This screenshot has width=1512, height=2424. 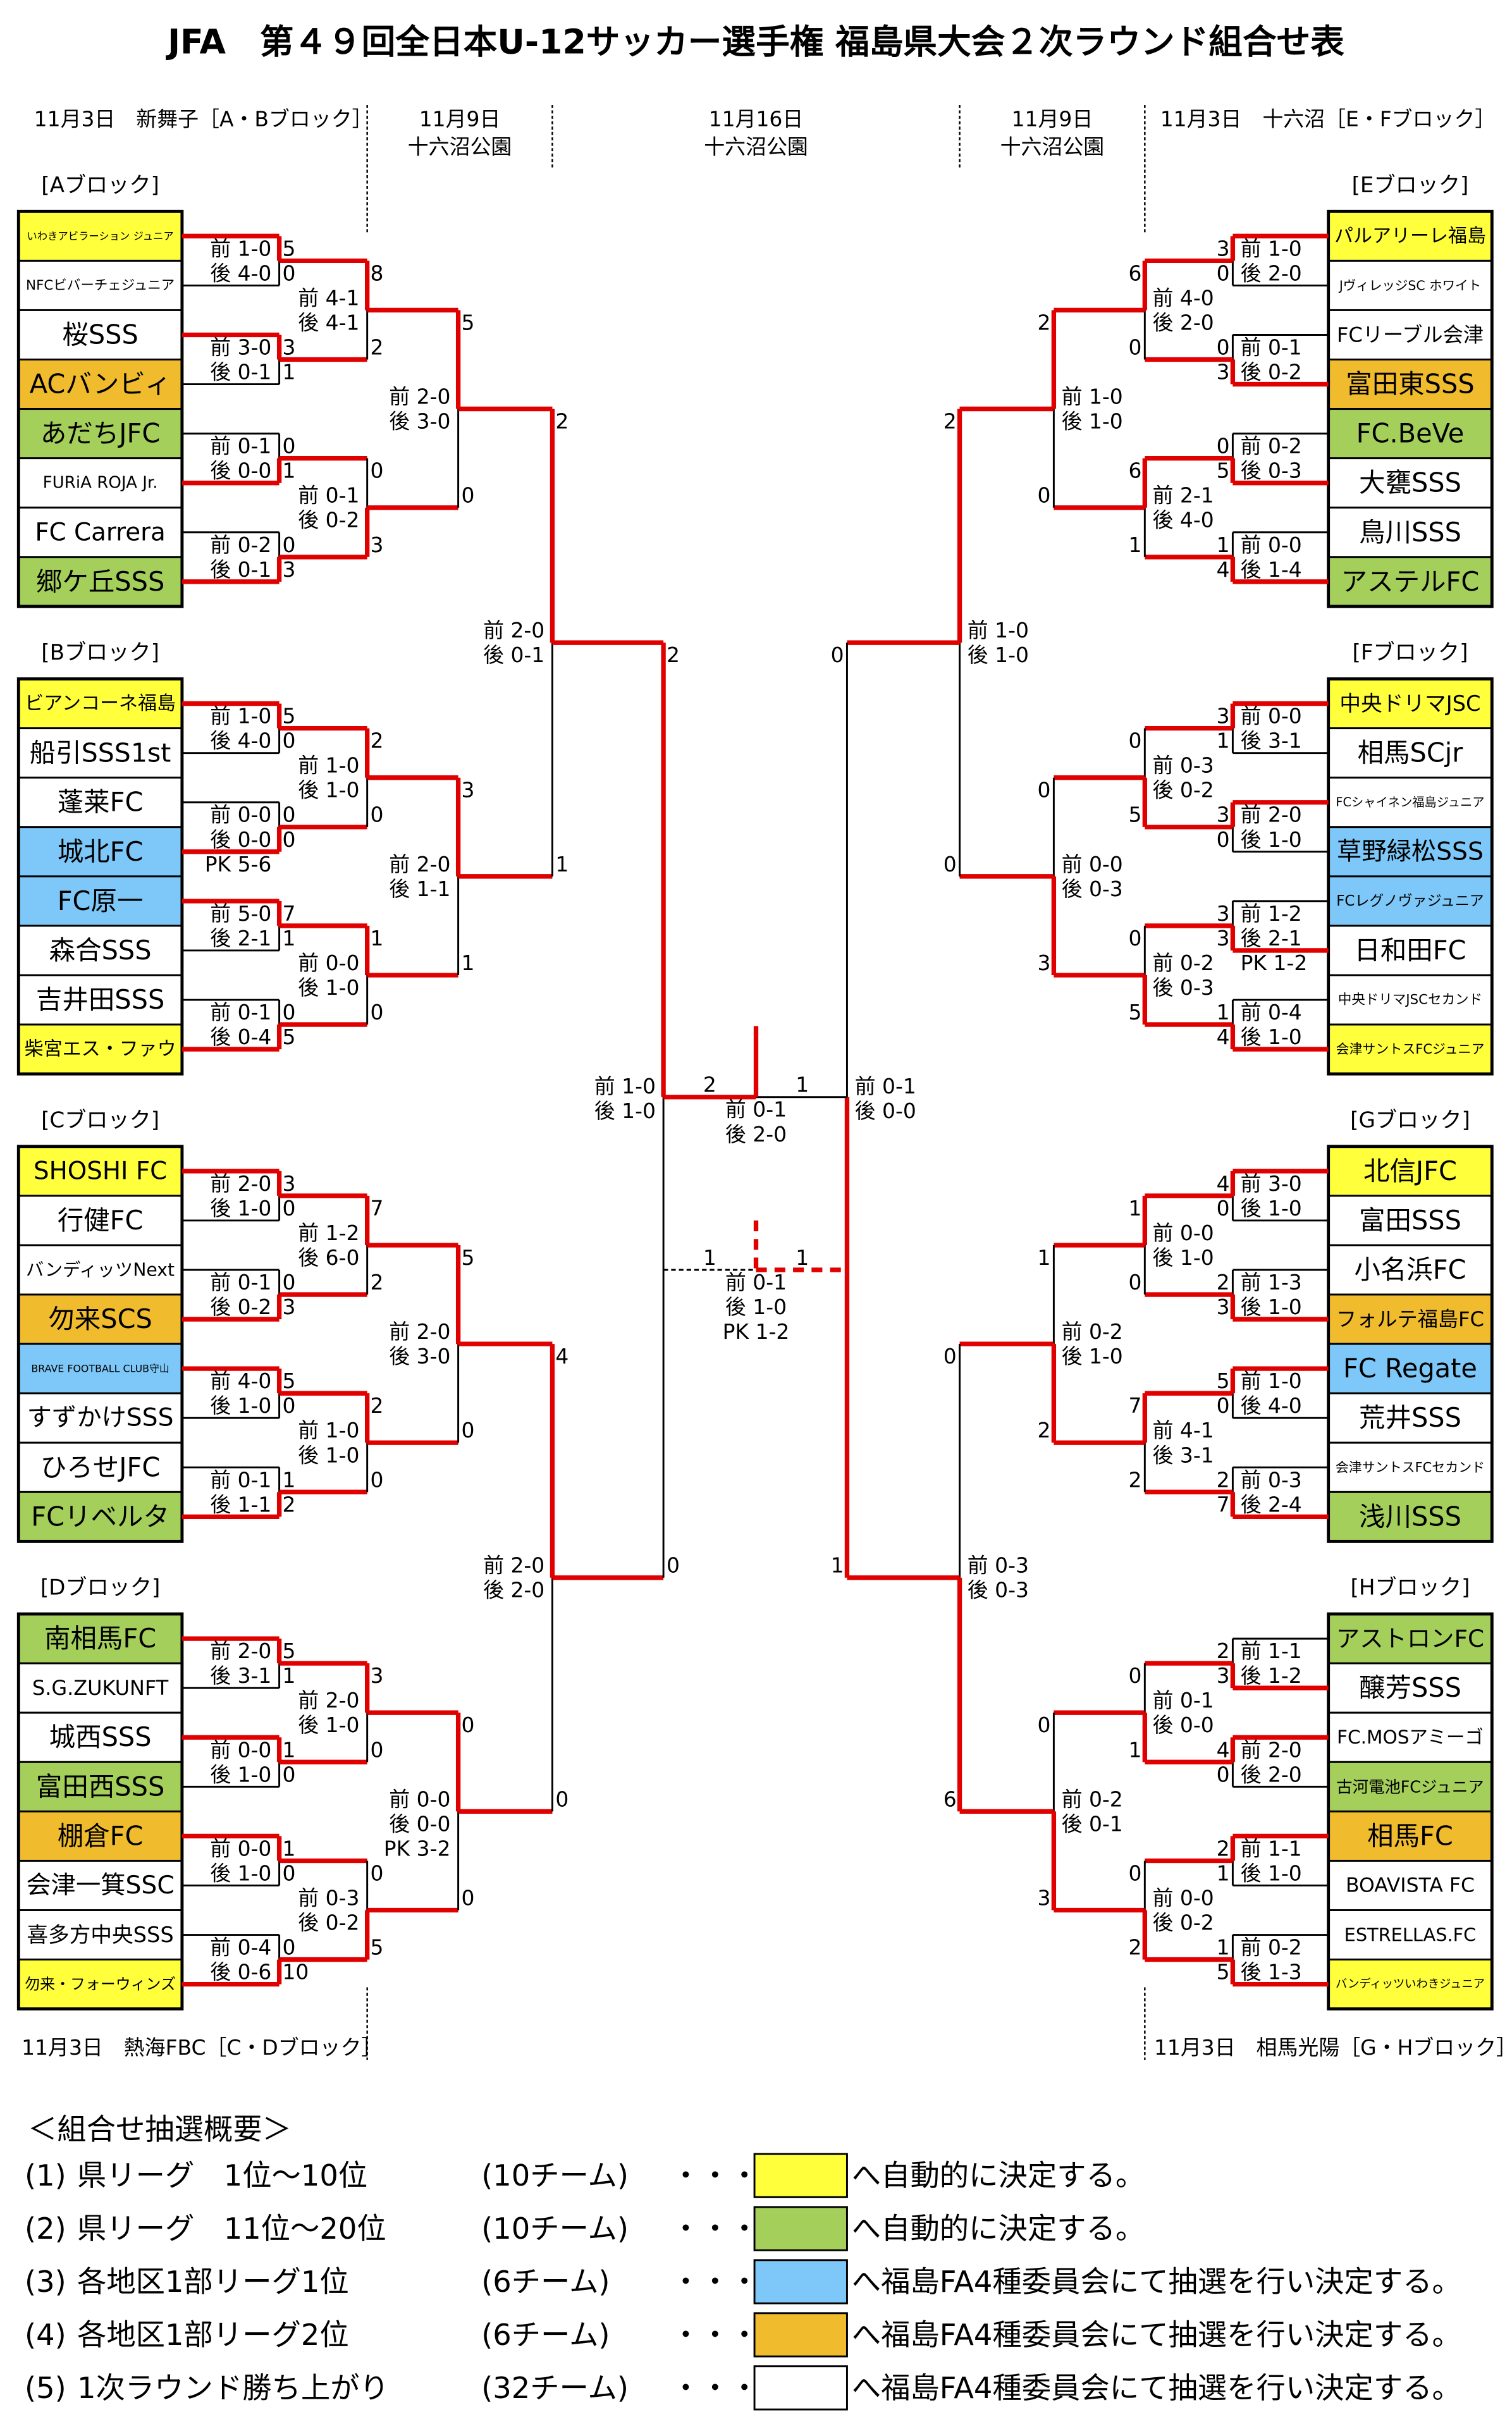 What do you see at coordinates (100, 236) in the screenshot?
I see `team-name: いわきアビラーション ジュニア` at bounding box center [100, 236].